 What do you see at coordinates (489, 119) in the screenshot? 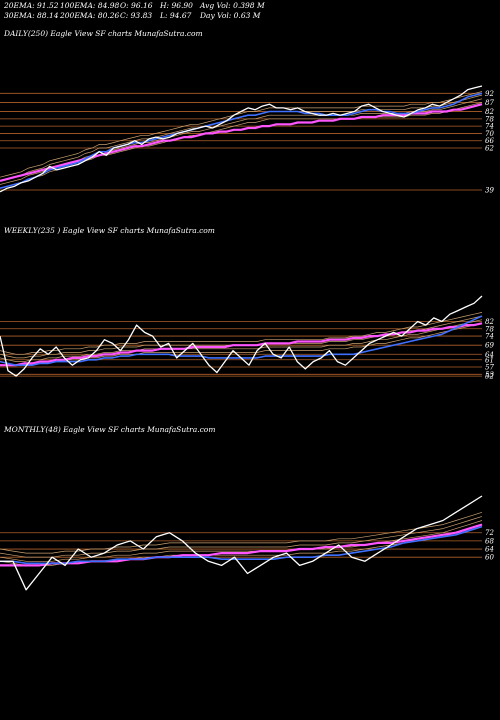
I see `daily-tick-label: 78` at bounding box center [489, 119].